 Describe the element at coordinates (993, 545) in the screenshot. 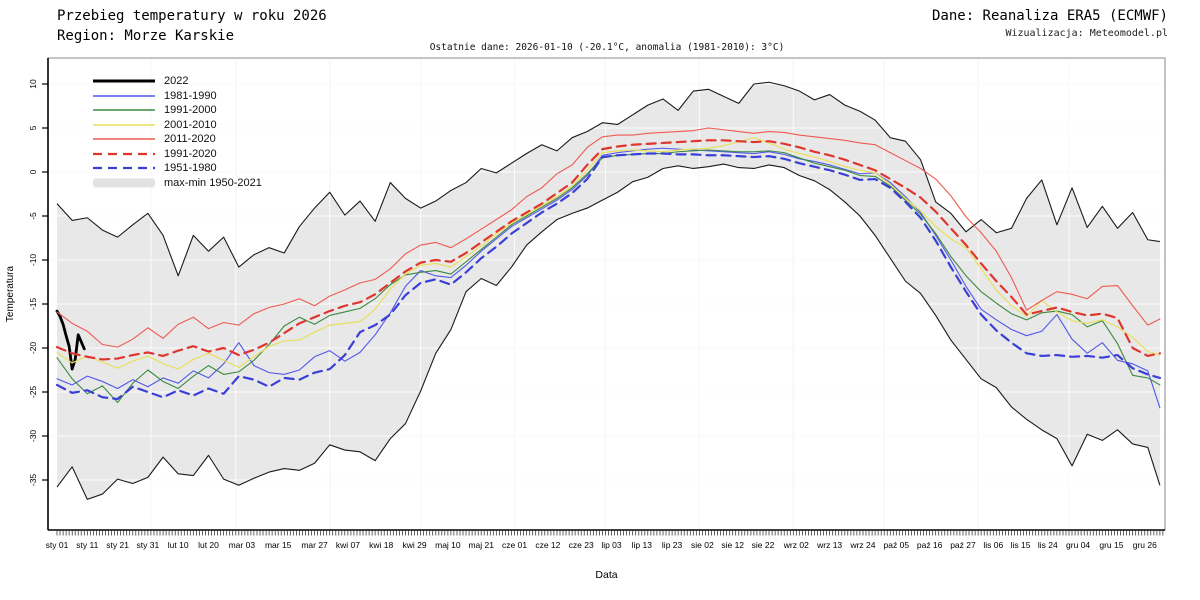

I see `svg-text: lis 06` at that location.